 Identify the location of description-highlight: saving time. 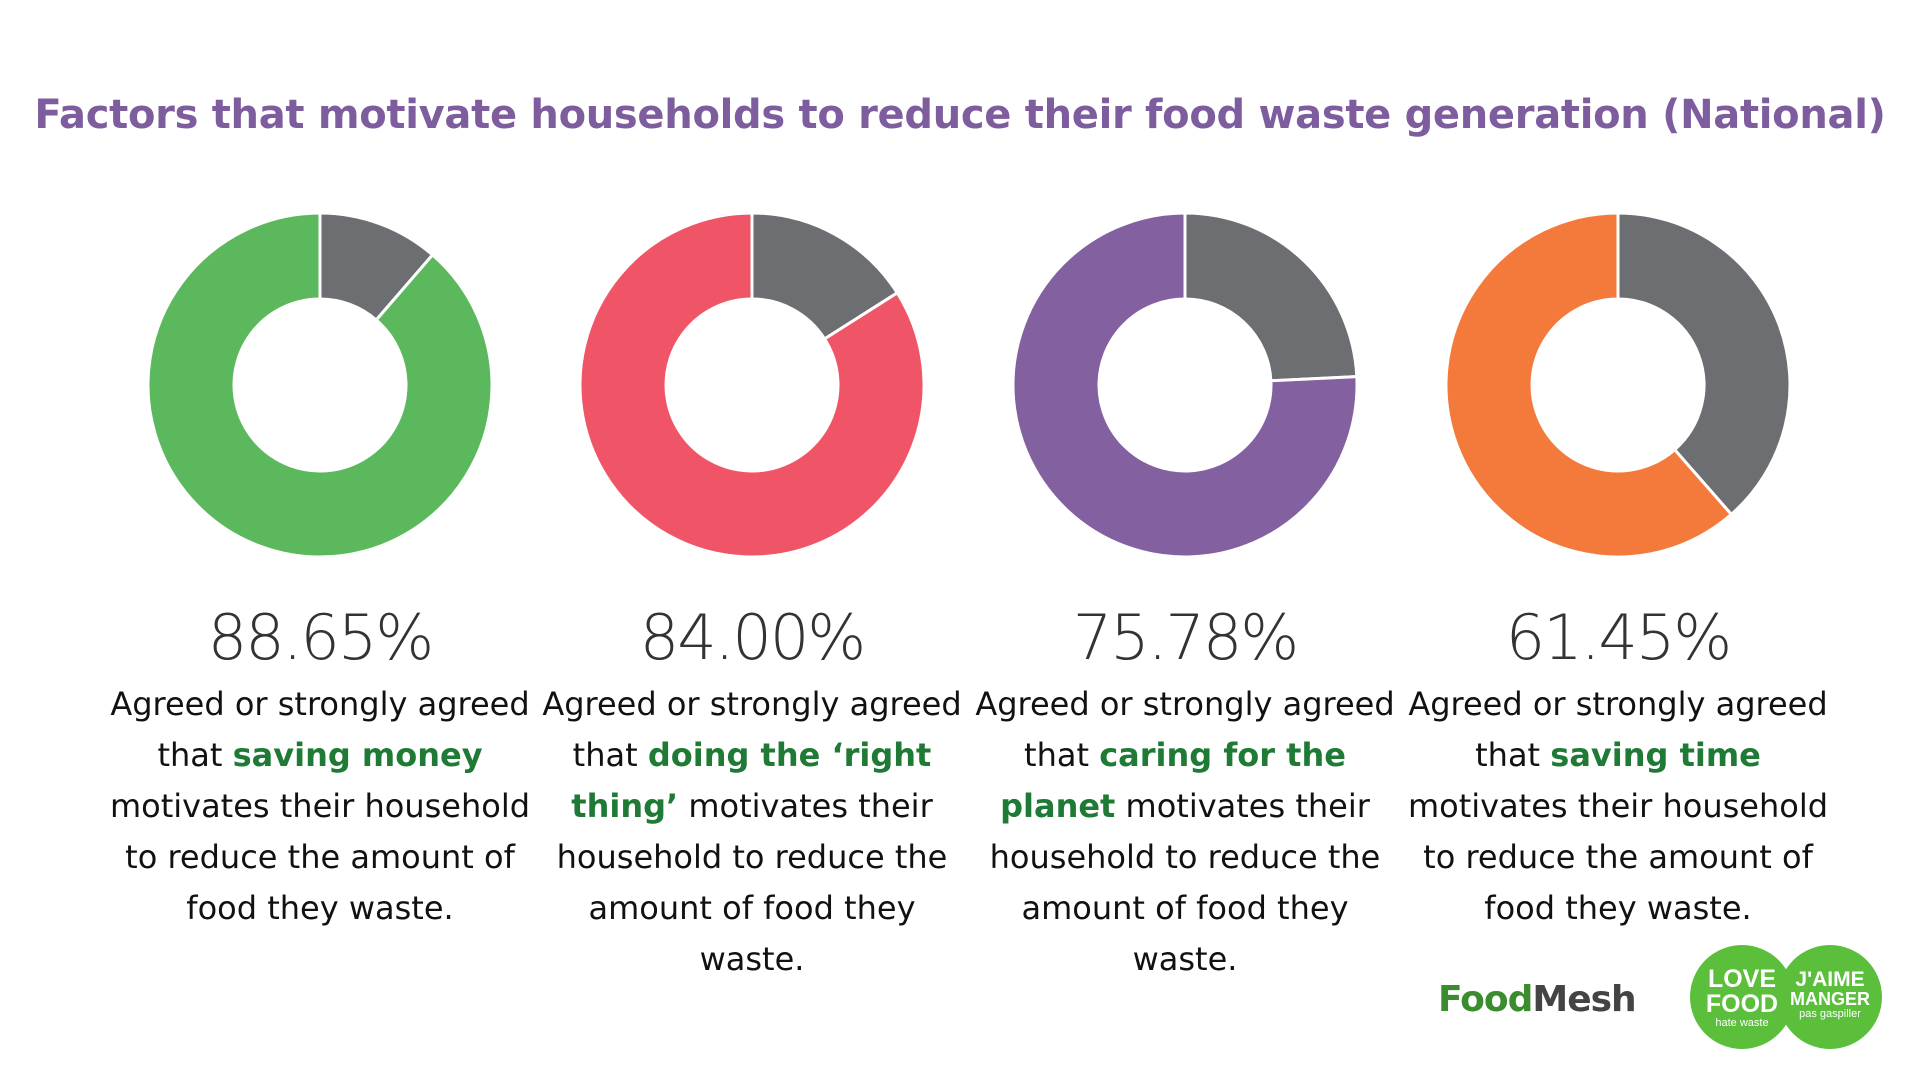
(1655, 755).